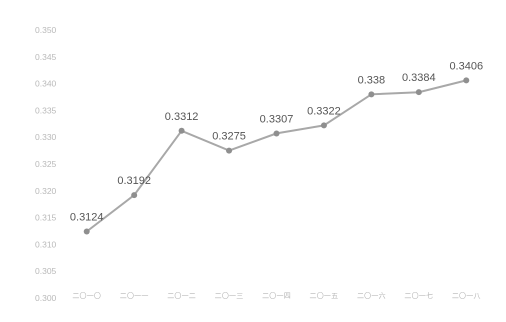 The height and width of the screenshot is (322, 506). I want to click on x-tick-label: 二〇一四, so click(276, 296).